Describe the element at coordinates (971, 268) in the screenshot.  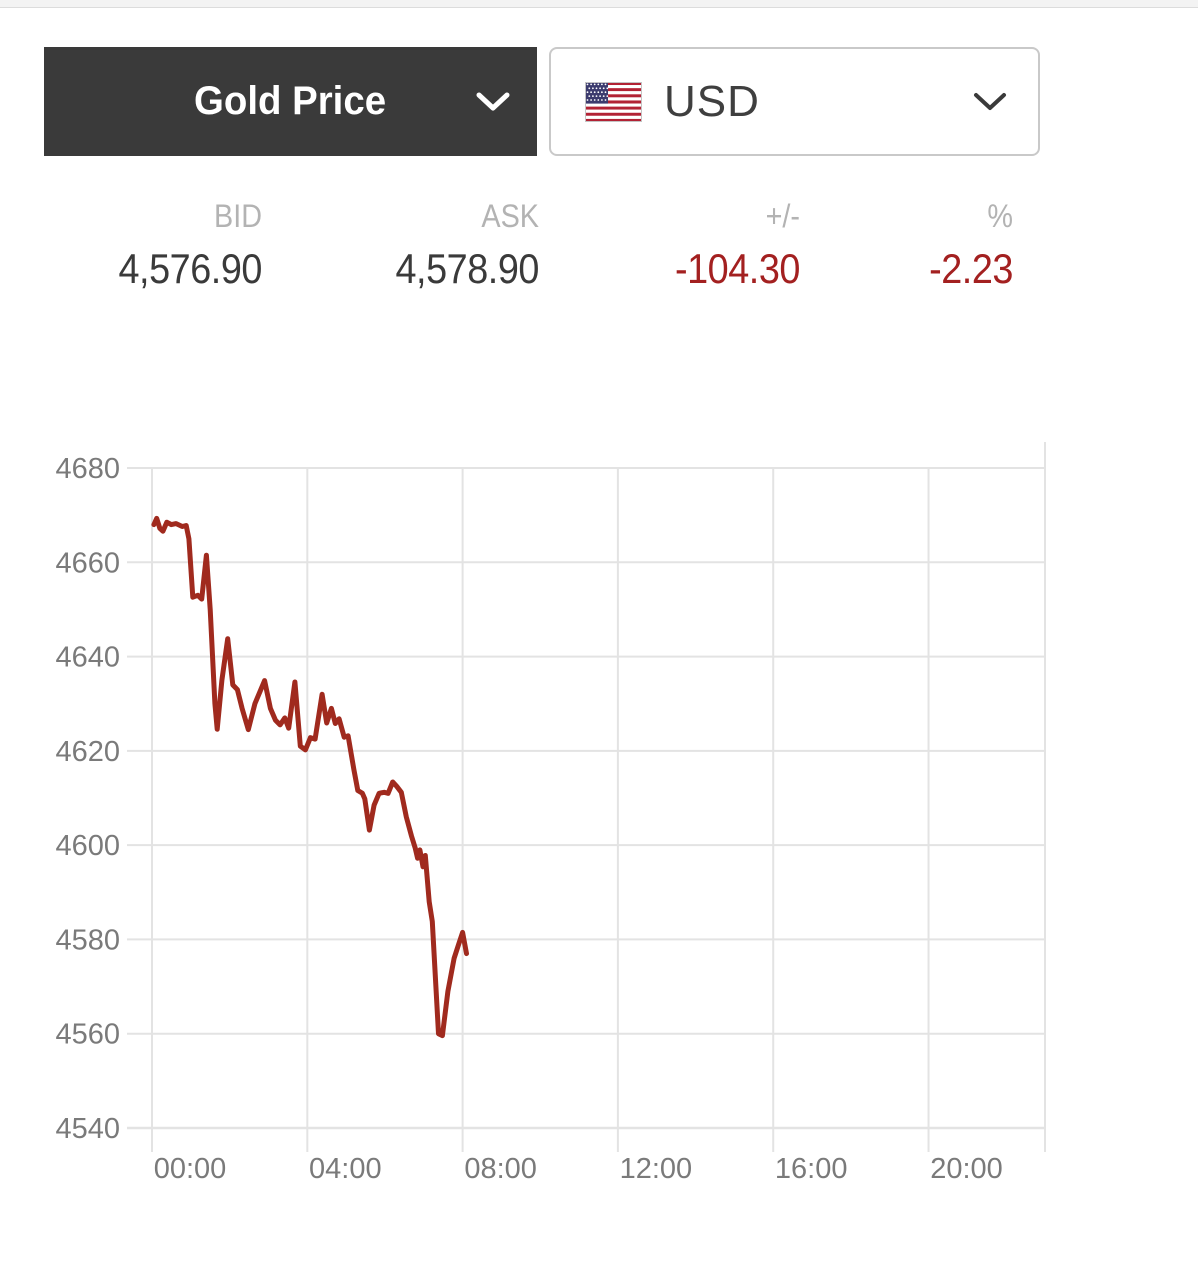
I see `percent-value: -2.23` at that location.